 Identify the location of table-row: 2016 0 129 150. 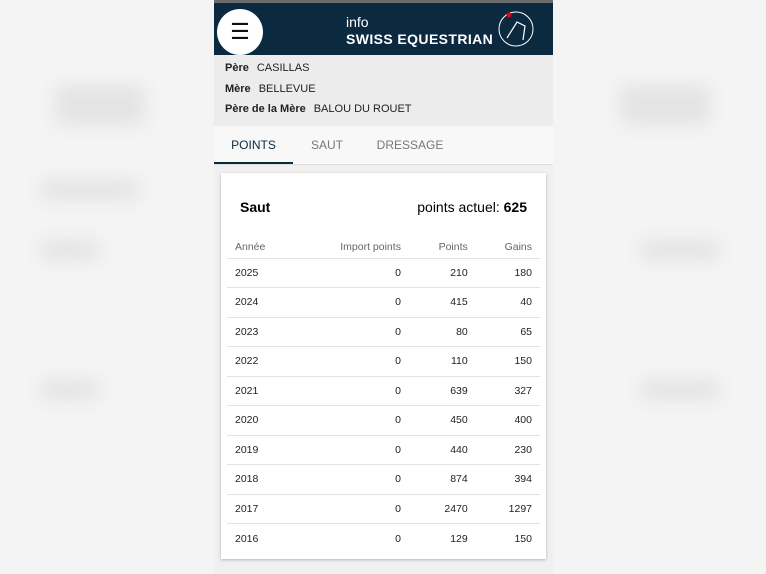
(383, 538).